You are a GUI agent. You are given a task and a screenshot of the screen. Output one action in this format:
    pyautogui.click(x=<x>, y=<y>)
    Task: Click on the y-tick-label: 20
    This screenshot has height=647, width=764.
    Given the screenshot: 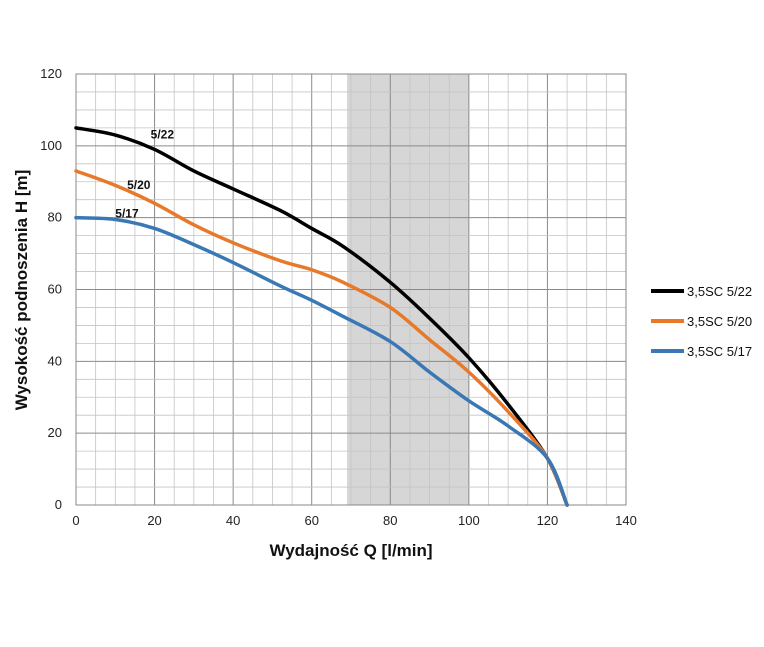 What is the action you would take?
    pyautogui.click(x=55, y=432)
    